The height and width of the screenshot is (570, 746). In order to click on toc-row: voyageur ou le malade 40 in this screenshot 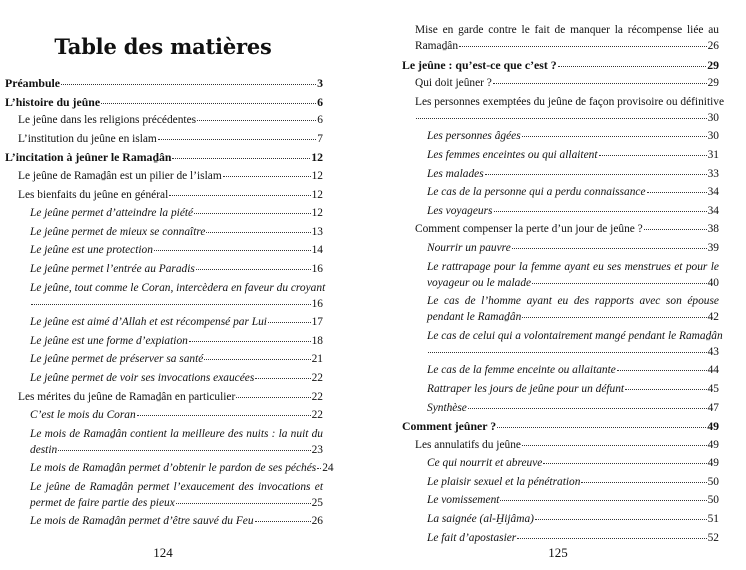, I will do `click(573, 283)`.